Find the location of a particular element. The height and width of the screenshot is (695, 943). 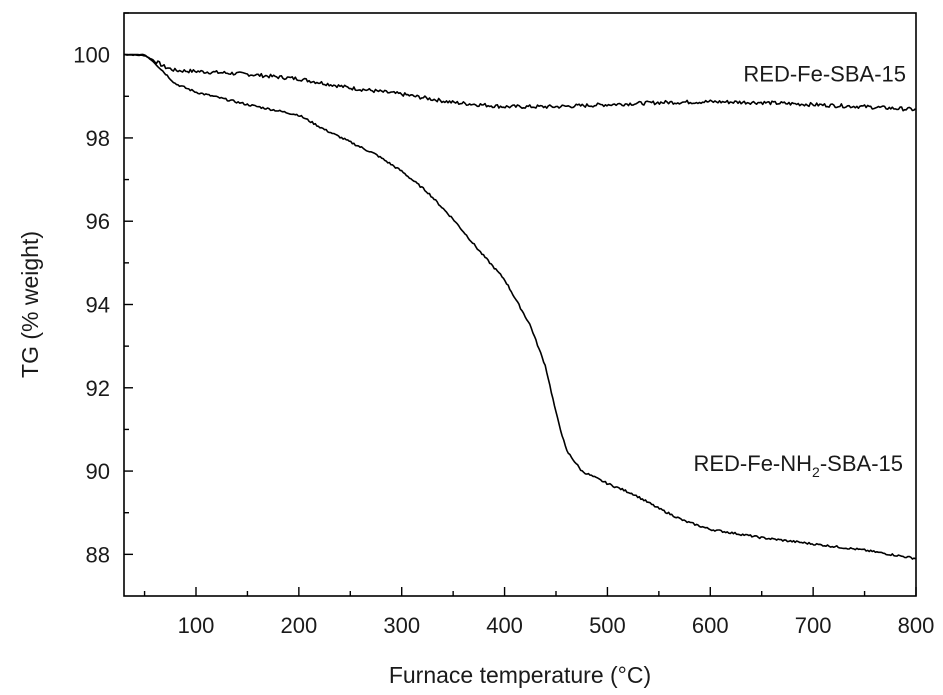

series-label-part: -SBA-15 is located at coordinates (861, 463).